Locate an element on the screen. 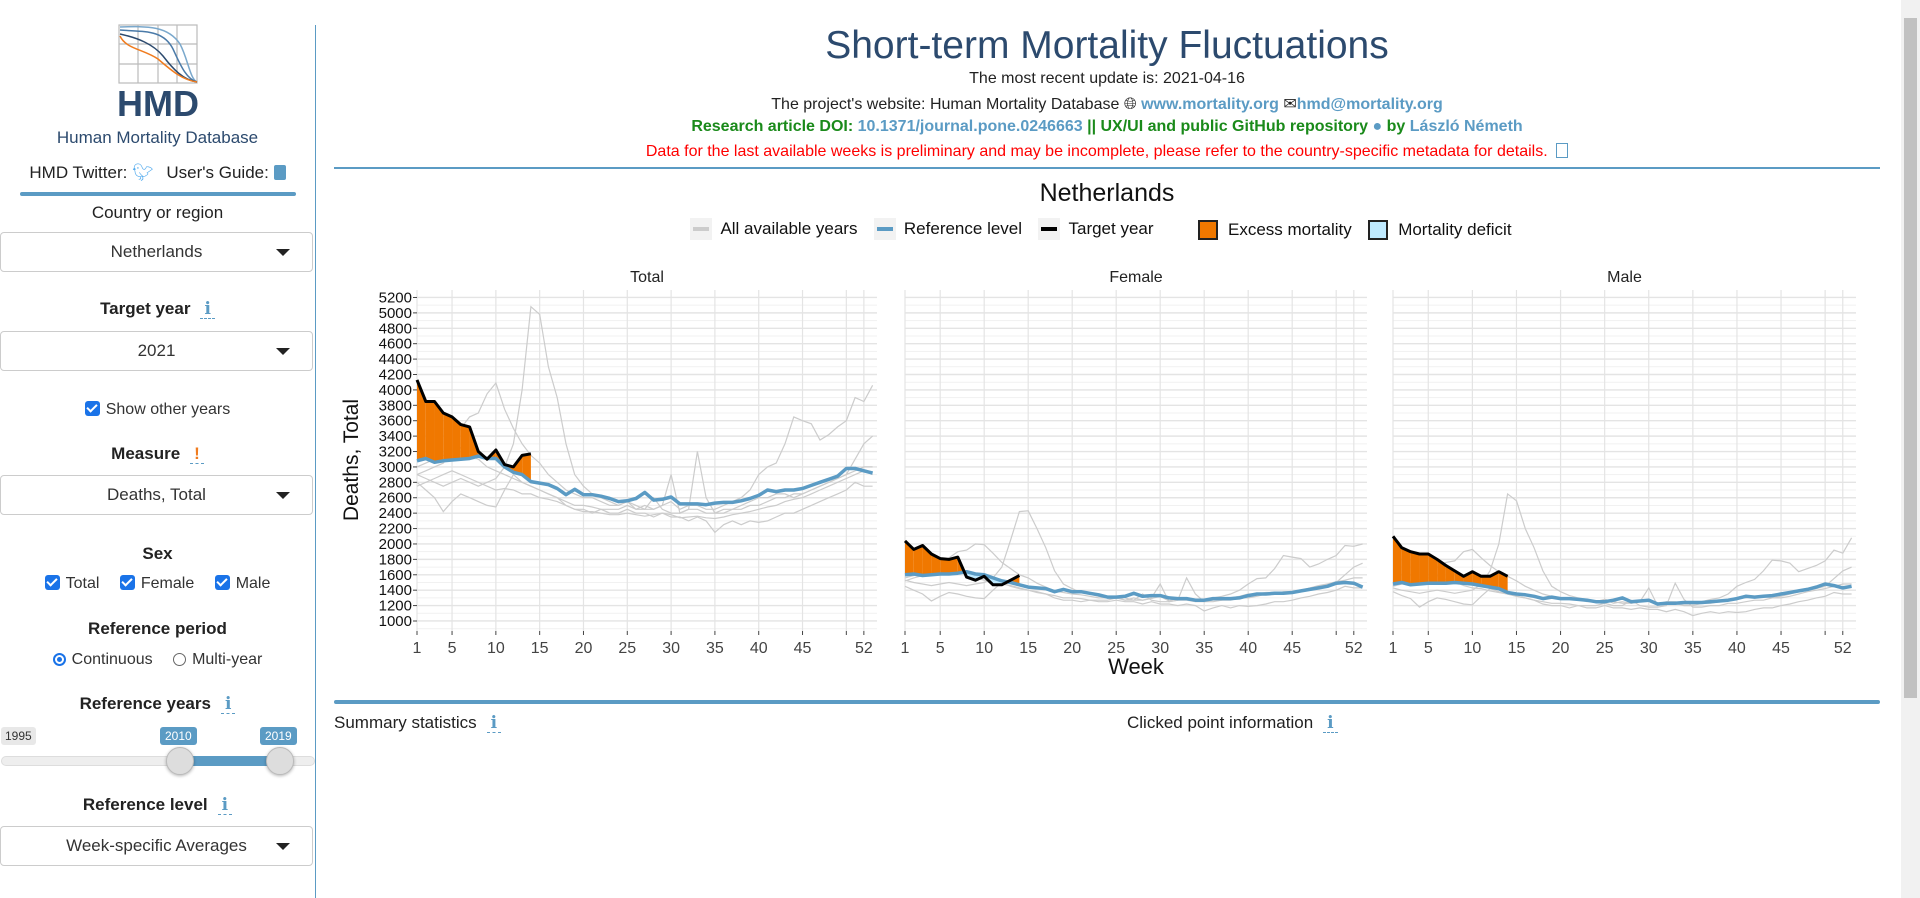  doi-link: 10.1371/journal.pone.0246663 is located at coordinates (970, 126).